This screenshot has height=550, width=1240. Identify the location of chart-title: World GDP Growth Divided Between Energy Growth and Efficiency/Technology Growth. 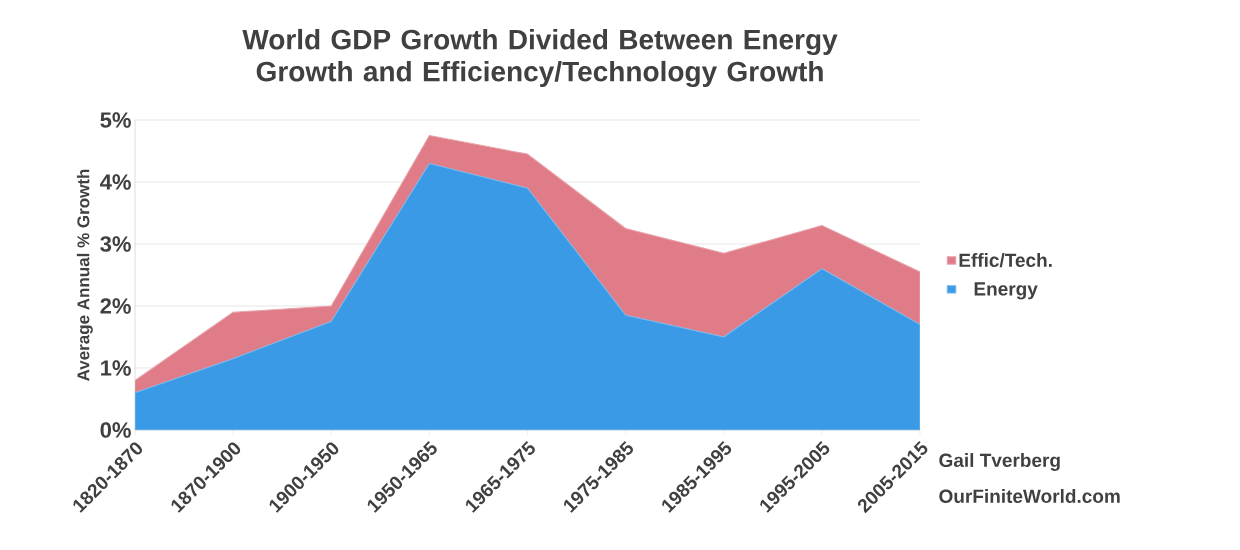
(540, 58).